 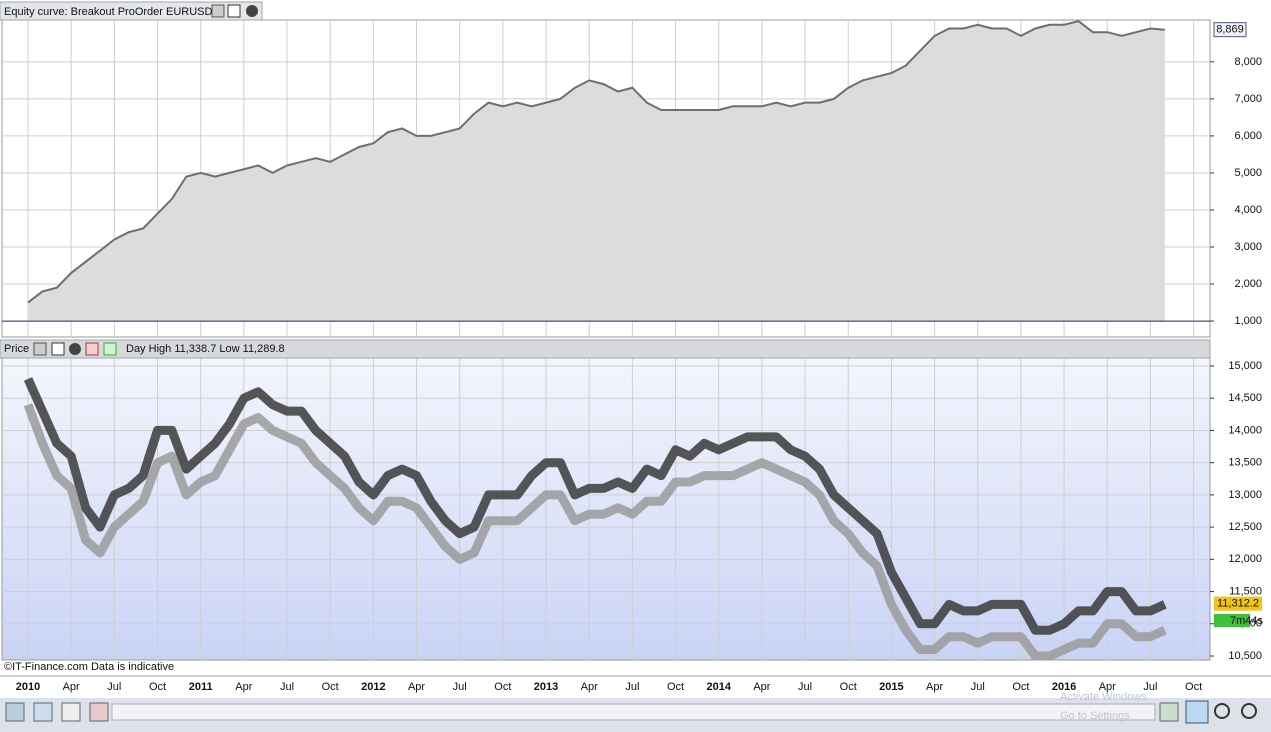 What do you see at coordinates (1248, 321) in the screenshot?
I see `y-tick-label: 1,000` at bounding box center [1248, 321].